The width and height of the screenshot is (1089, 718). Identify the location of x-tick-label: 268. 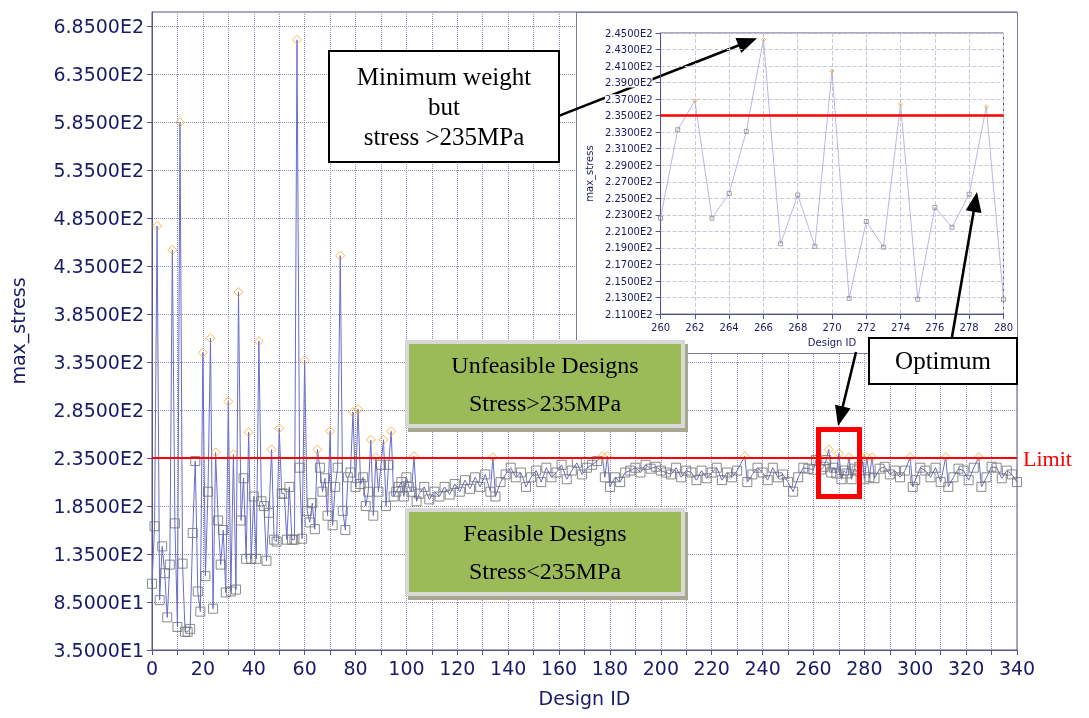
(798, 327).